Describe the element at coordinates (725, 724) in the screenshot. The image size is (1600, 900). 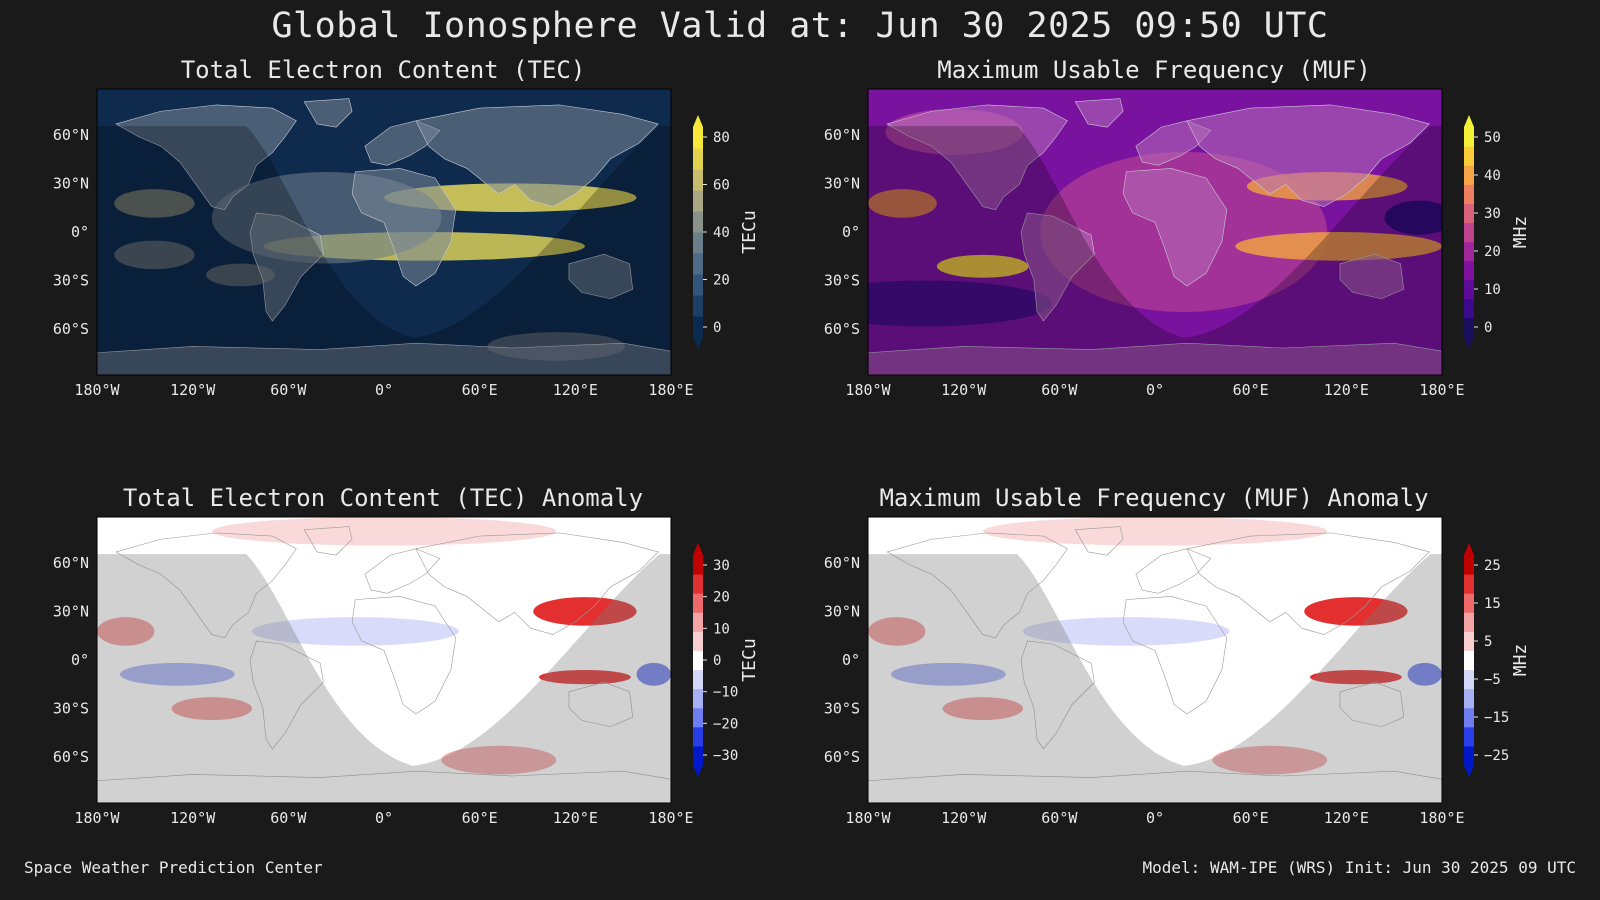
I see `colorbar-tick-label: −20` at that location.